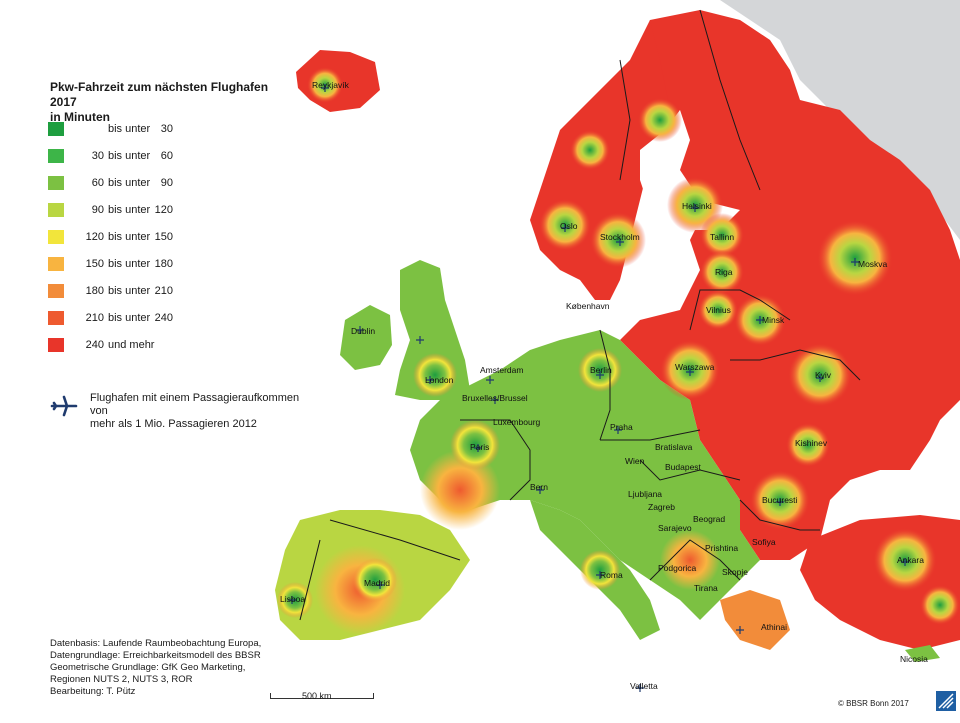 This screenshot has width=960, height=723. Describe the element at coordinates (148, 297) in the screenshot. I see `legend-row: 180 bis unter 210` at that location.